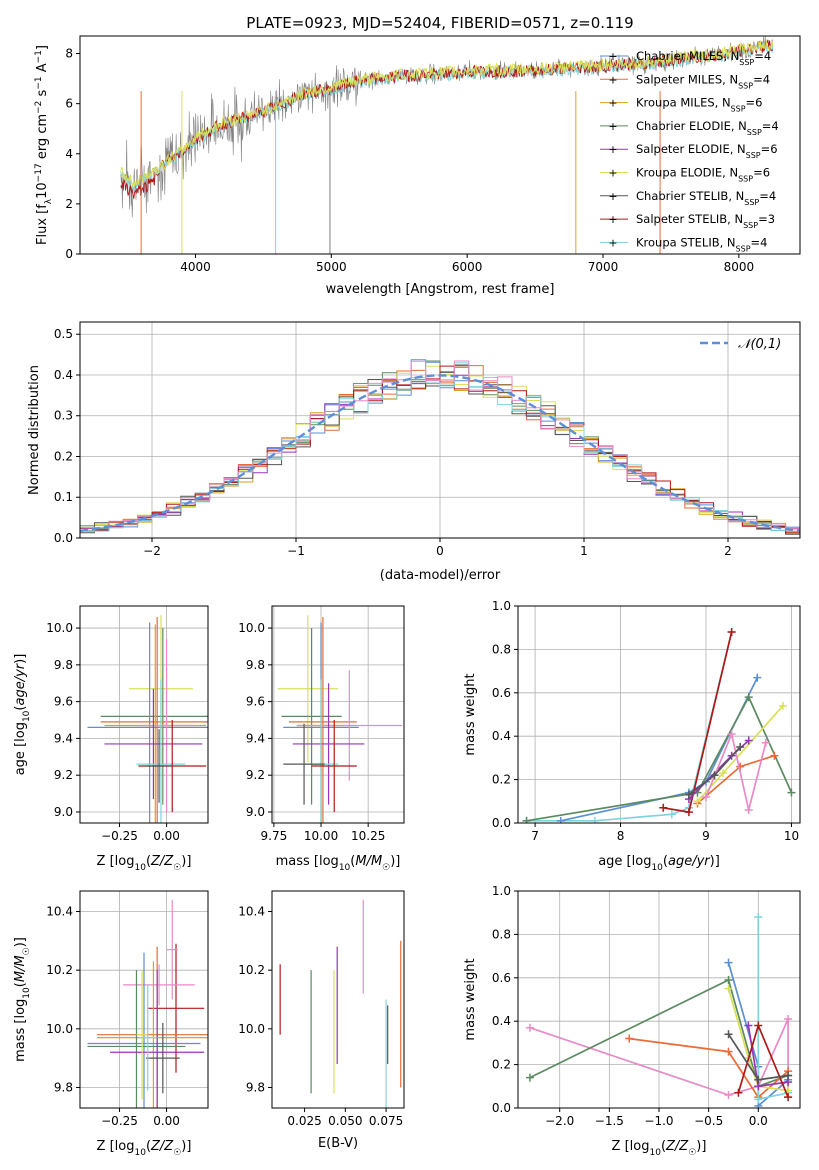 This screenshot has width=819, height=1170. What do you see at coordinates (559, 1121) in the screenshot?
I see `x-tick-label: −2.0` at bounding box center [559, 1121].